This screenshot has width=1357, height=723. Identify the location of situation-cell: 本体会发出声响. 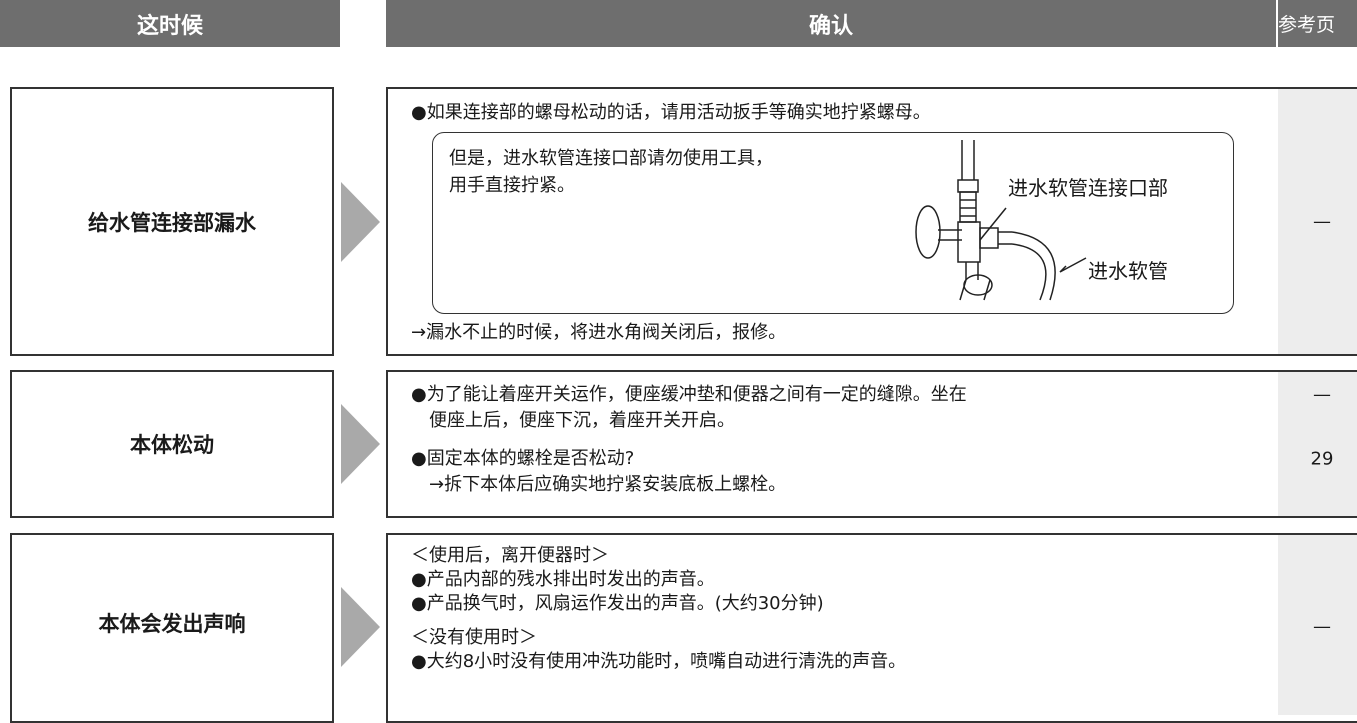
(172, 628).